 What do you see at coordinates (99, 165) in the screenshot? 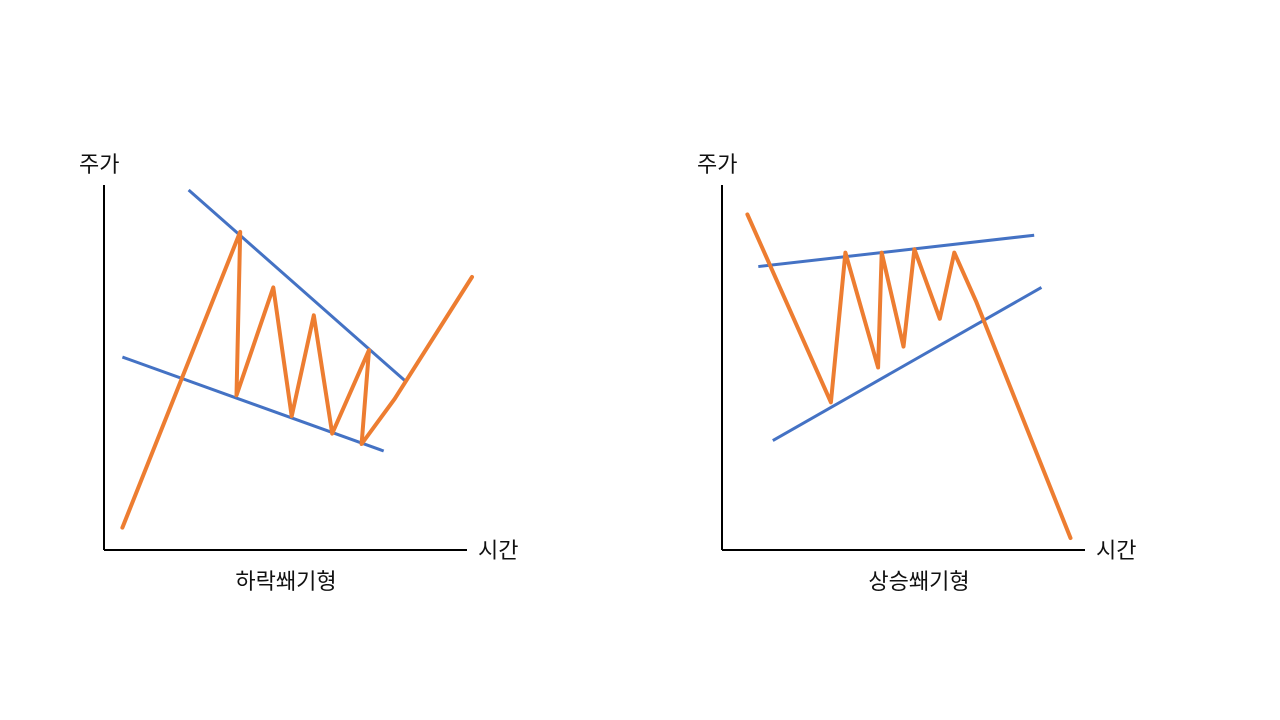
I see `left-y-axis-label: 주가` at bounding box center [99, 165].